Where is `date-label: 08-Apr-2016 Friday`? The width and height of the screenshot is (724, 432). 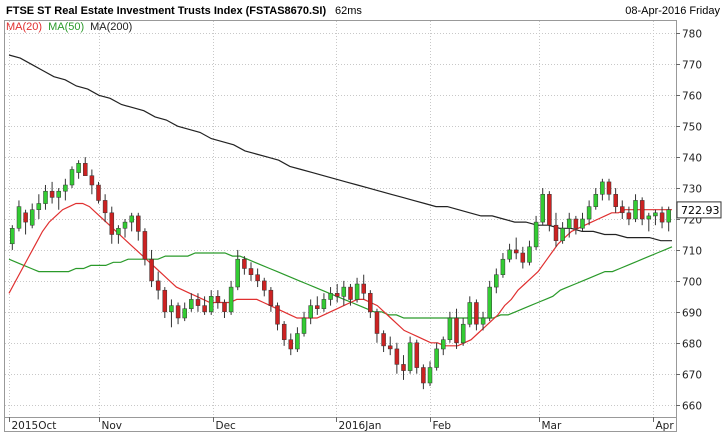
date-label: 08-Apr-2016 Friday is located at coordinates (672, 11).